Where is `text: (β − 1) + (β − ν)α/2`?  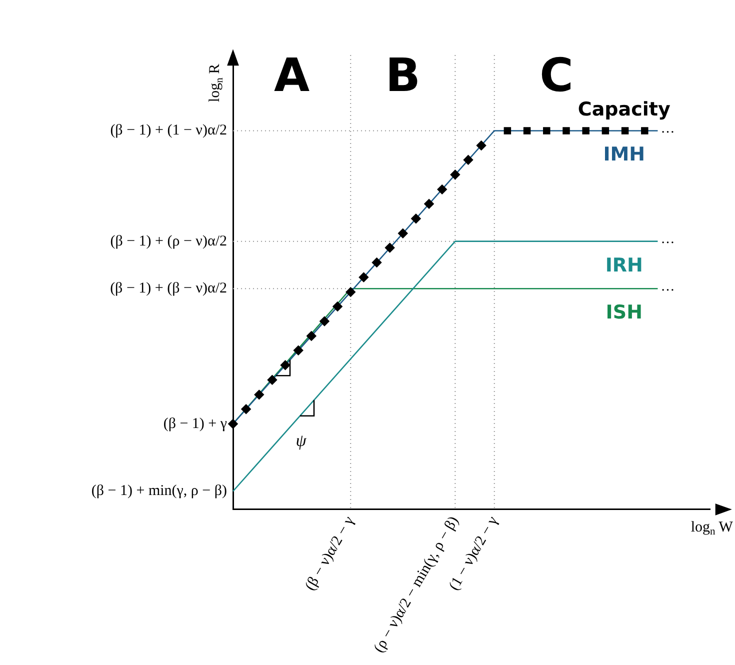
text: (β − 1) + (β − ν)α/2 is located at coordinates (168, 288).